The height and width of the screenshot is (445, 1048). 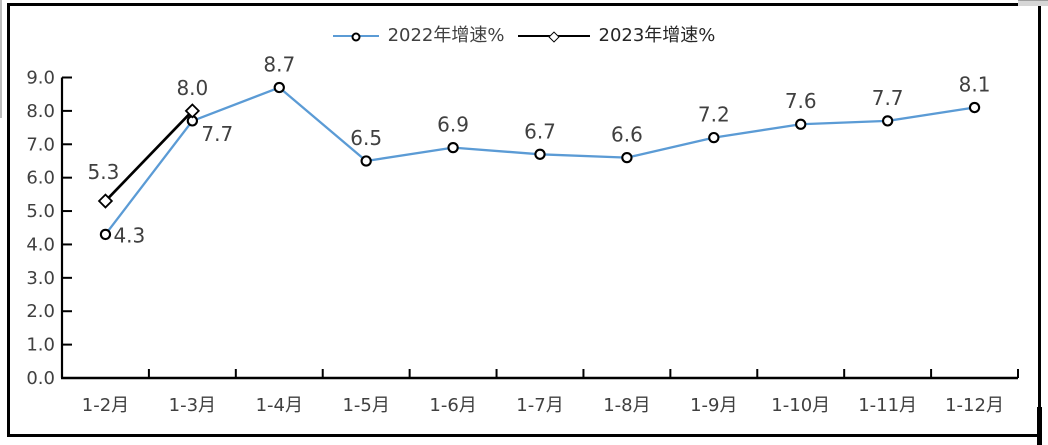 I want to click on legend-item-2022: 2022年增速%, so click(x=418, y=35).